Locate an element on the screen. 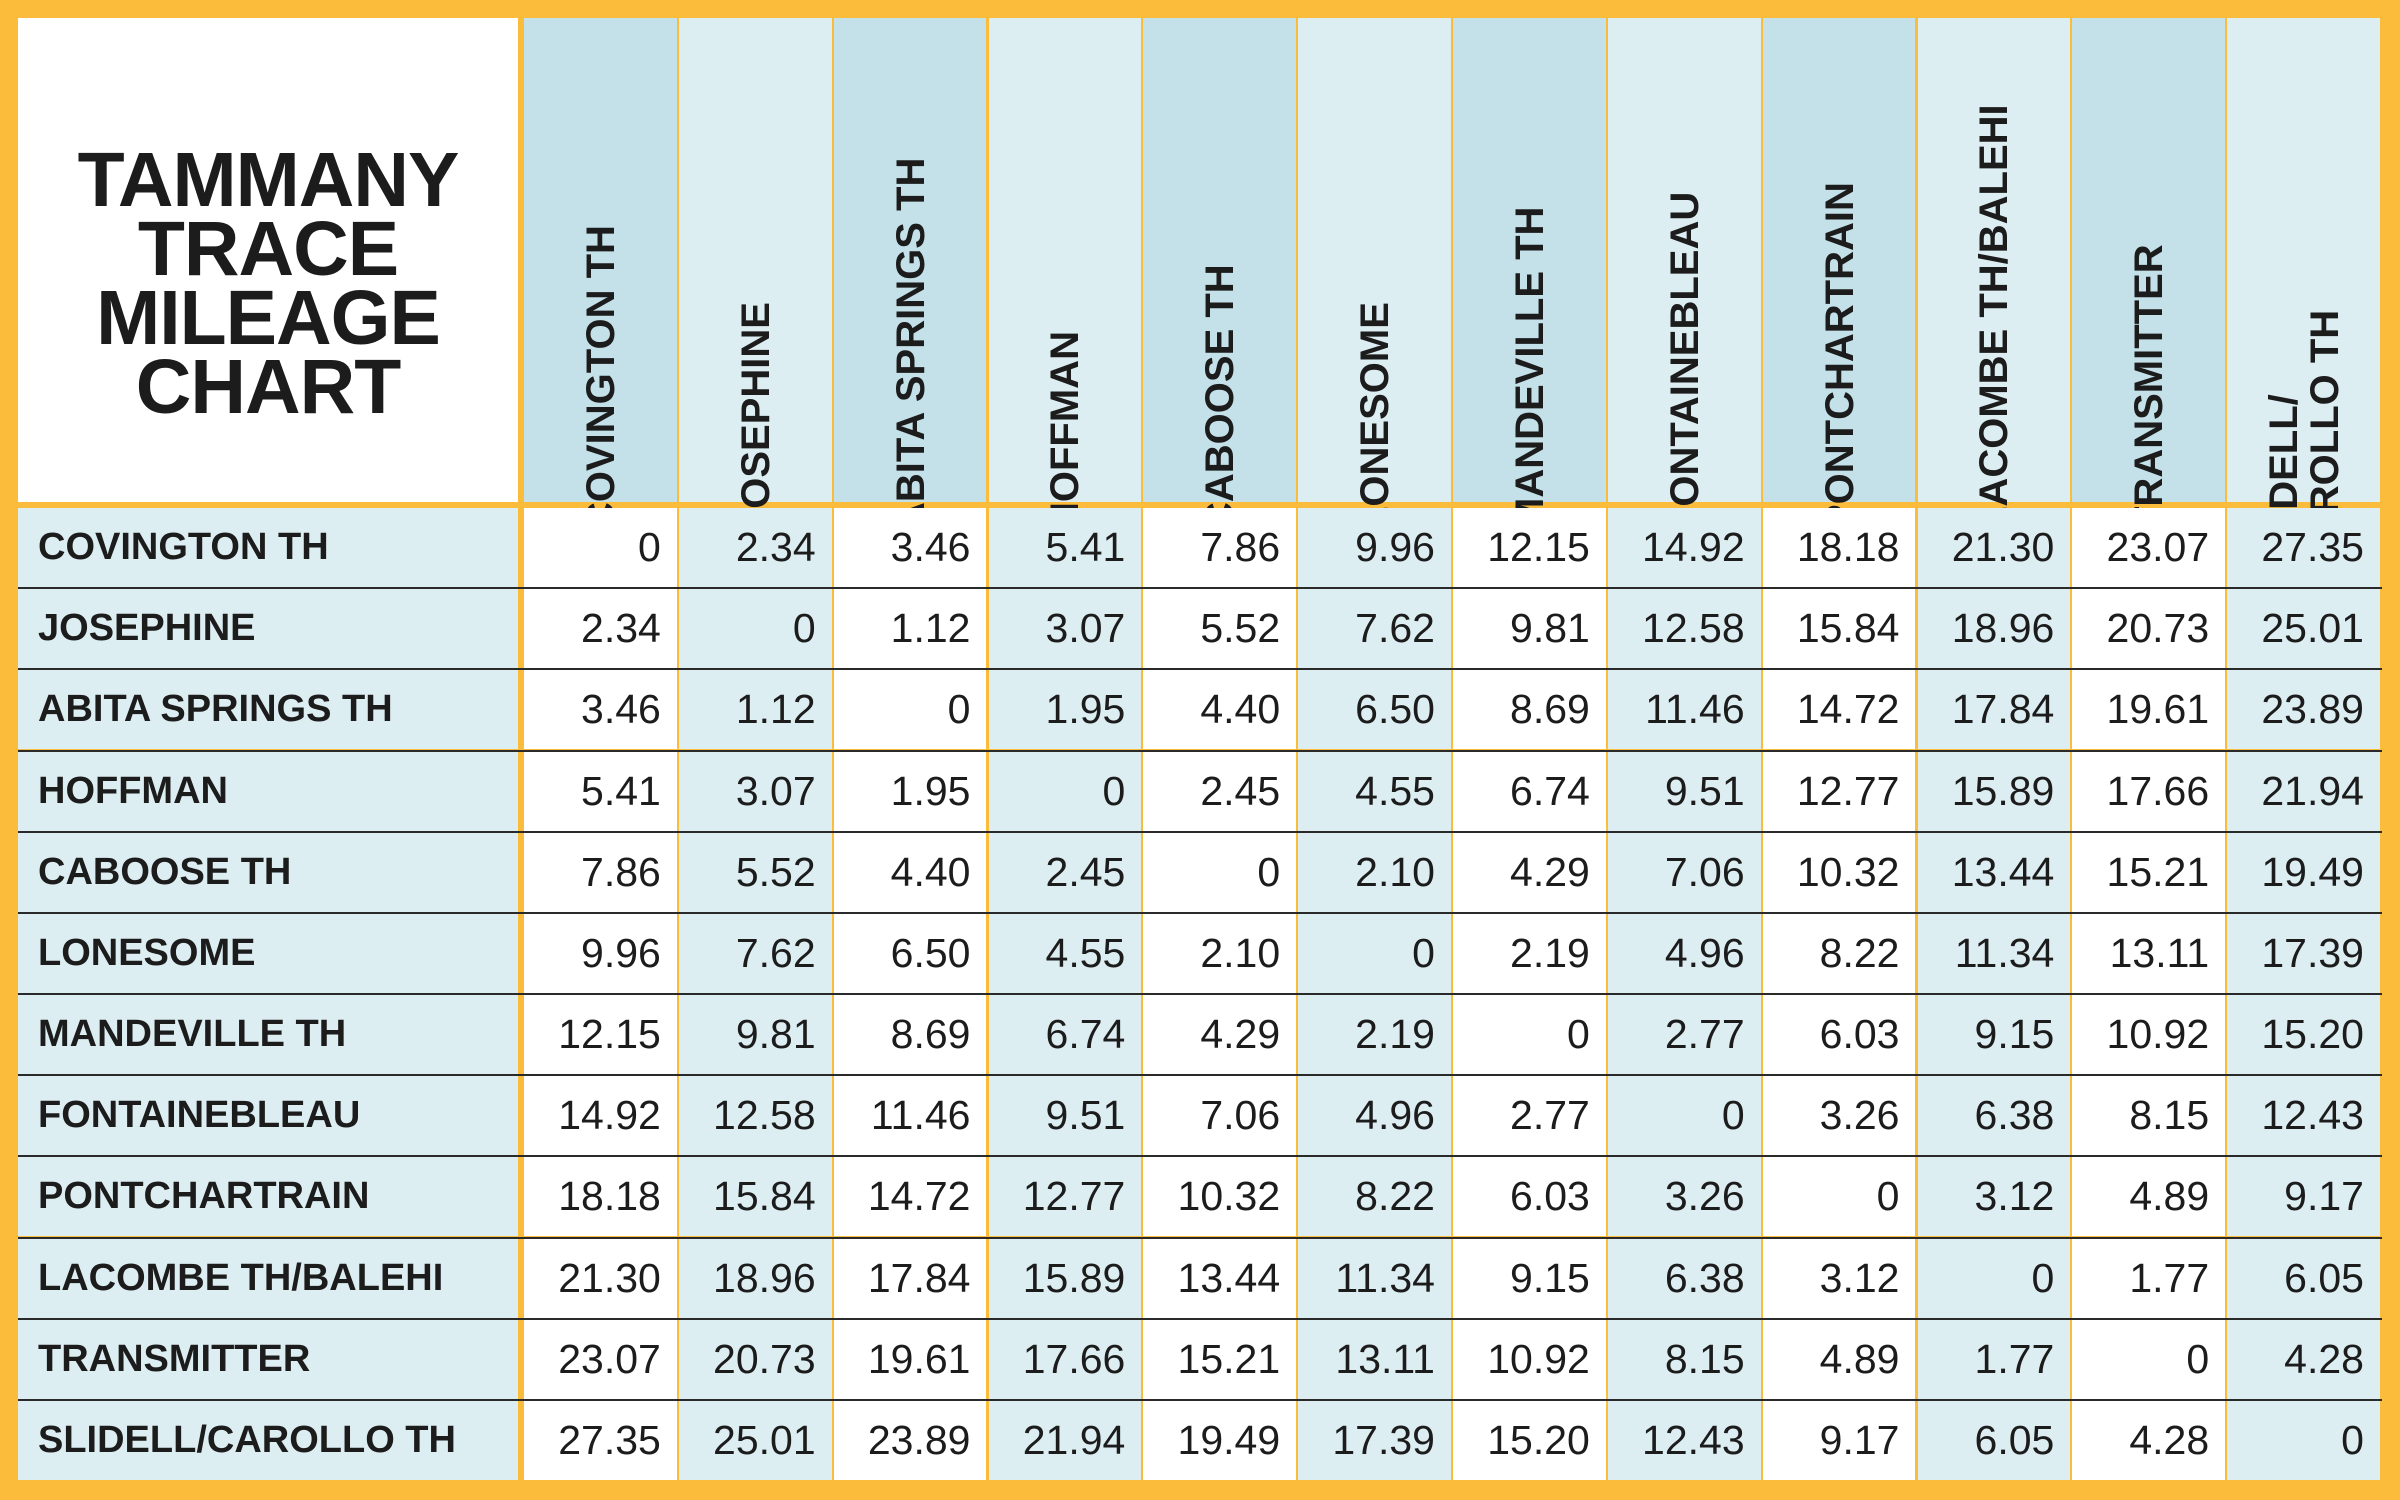 The height and width of the screenshot is (1500, 2400). mileage-cell: 7.06 is located at coordinates (1684, 872).